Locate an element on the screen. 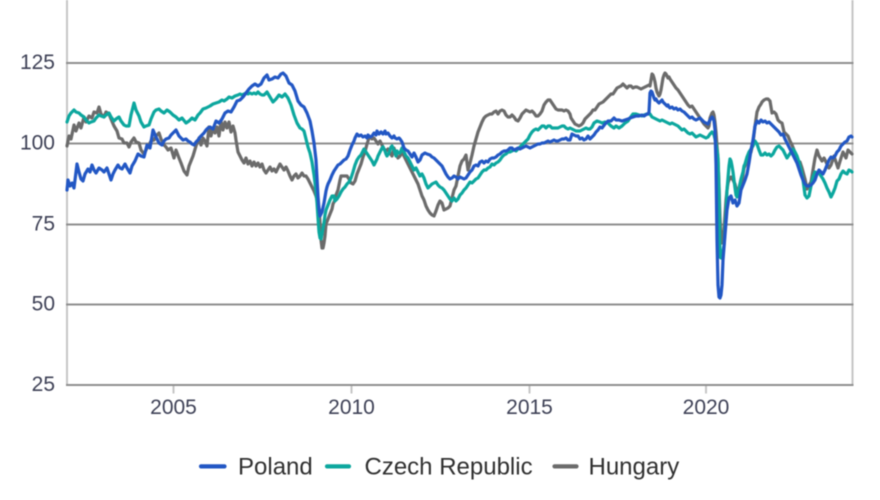 The height and width of the screenshot is (500, 880). svg-text: 125 is located at coordinates (37, 62).